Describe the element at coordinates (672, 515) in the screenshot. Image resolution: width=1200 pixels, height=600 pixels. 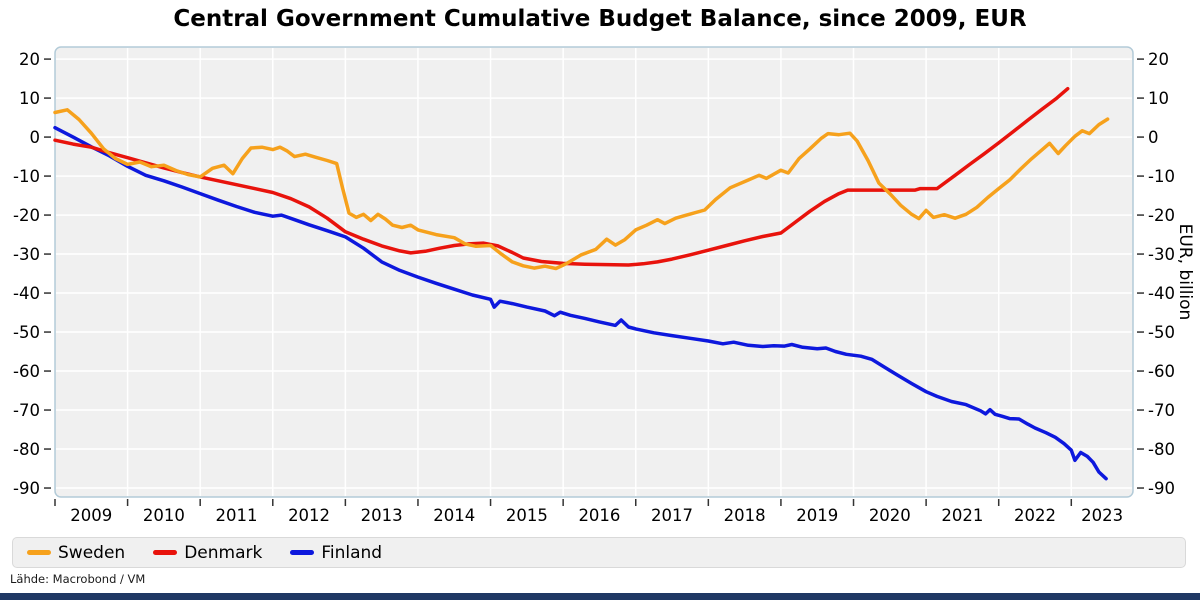
I see `x-axis-label: 2017` at that location.